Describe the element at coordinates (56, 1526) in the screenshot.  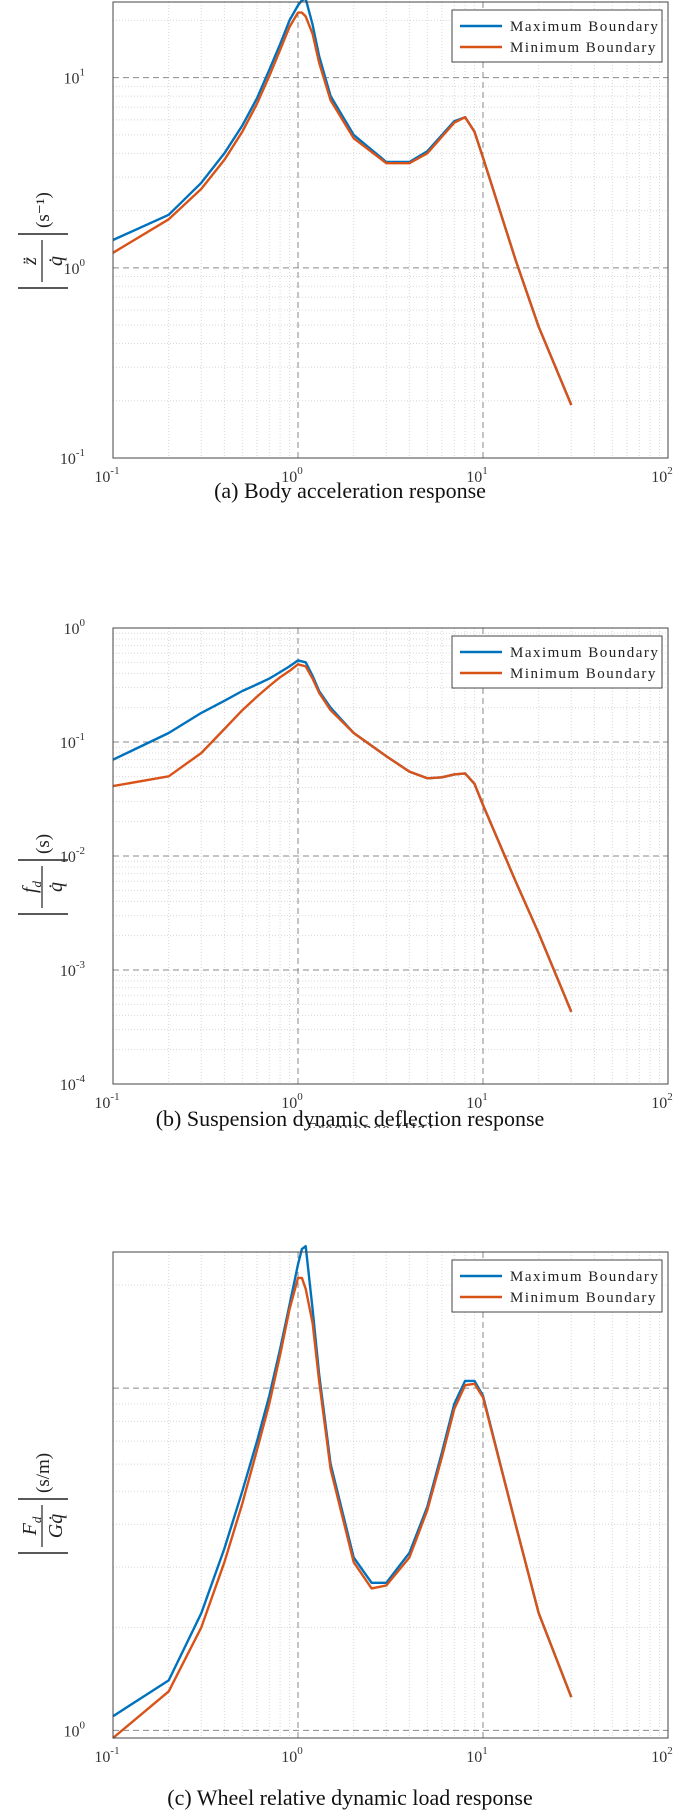
I see `y-label-denominator: Gq̇` at that location.